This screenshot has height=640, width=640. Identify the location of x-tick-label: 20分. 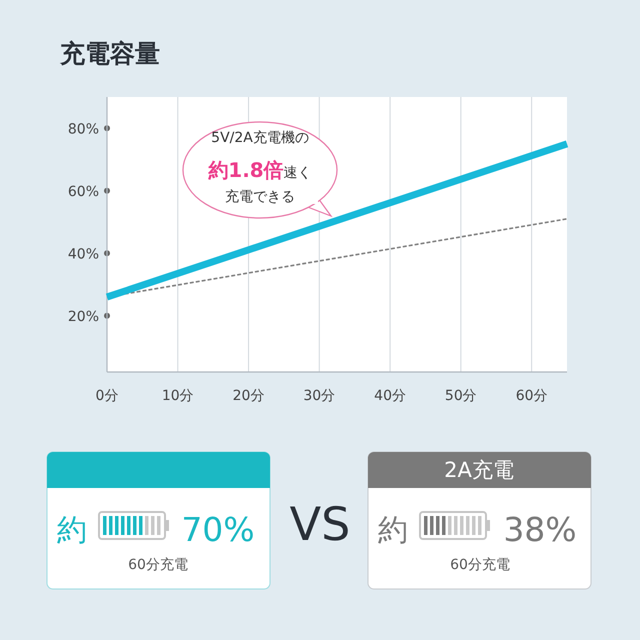
(248, 396).